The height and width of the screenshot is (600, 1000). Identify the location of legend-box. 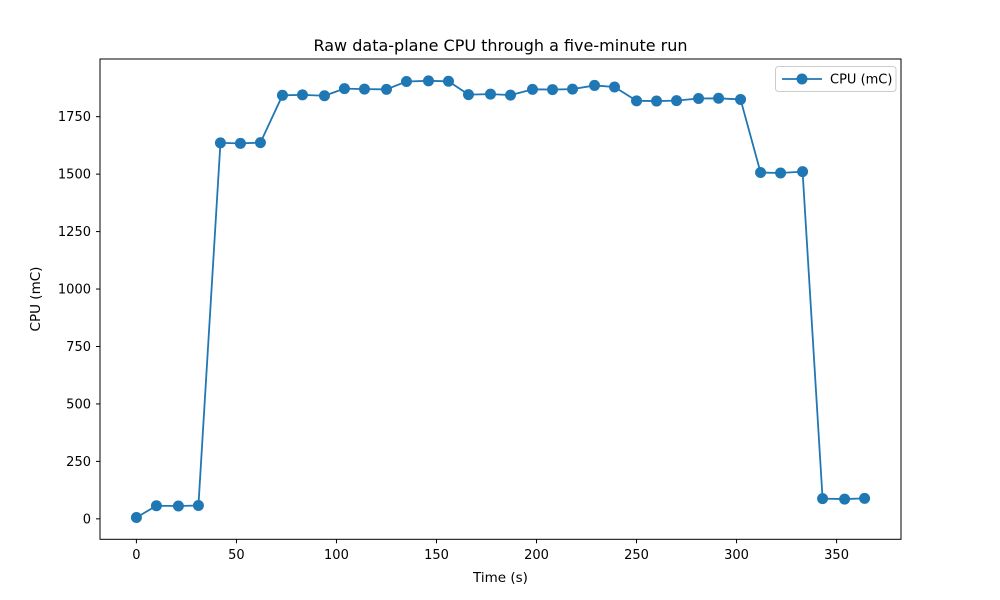
(836, 79).